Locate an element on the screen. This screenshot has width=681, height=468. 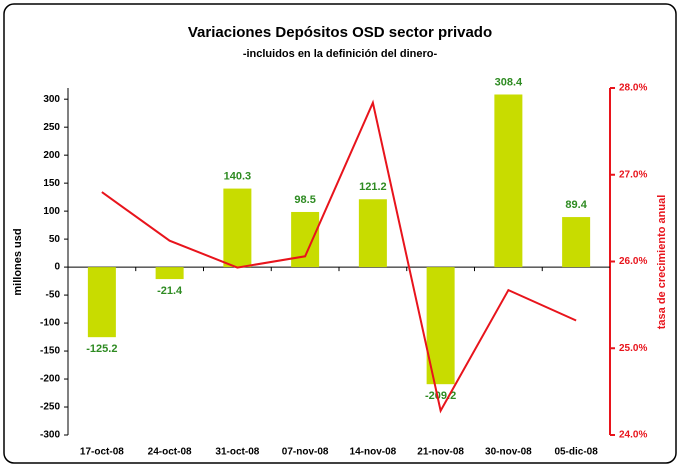
y-tick-label: -300 is located at coordinates (50, 435).